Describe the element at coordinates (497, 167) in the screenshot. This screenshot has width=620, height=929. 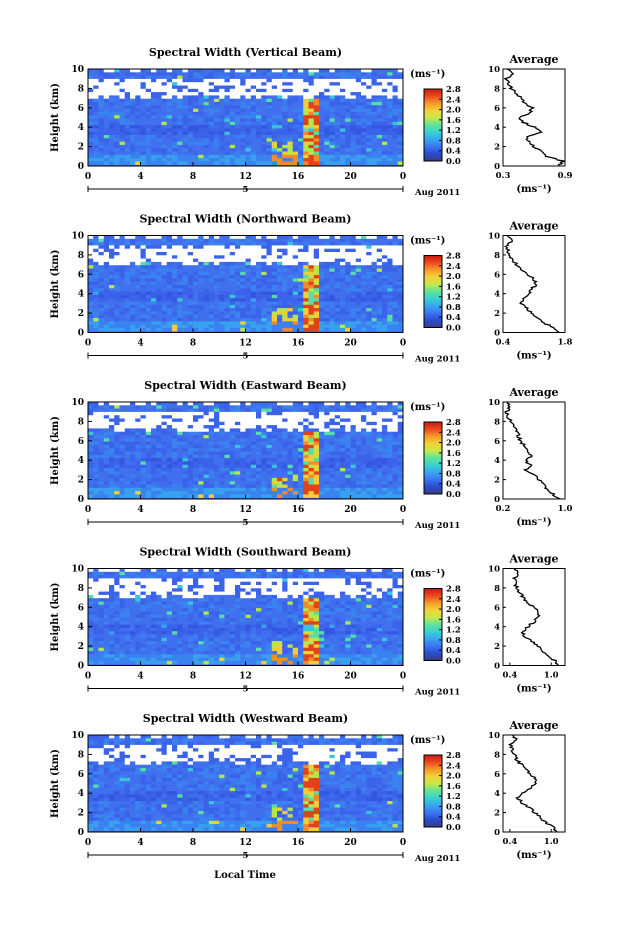
I see `profile-y-tick-label: 0` at that location.